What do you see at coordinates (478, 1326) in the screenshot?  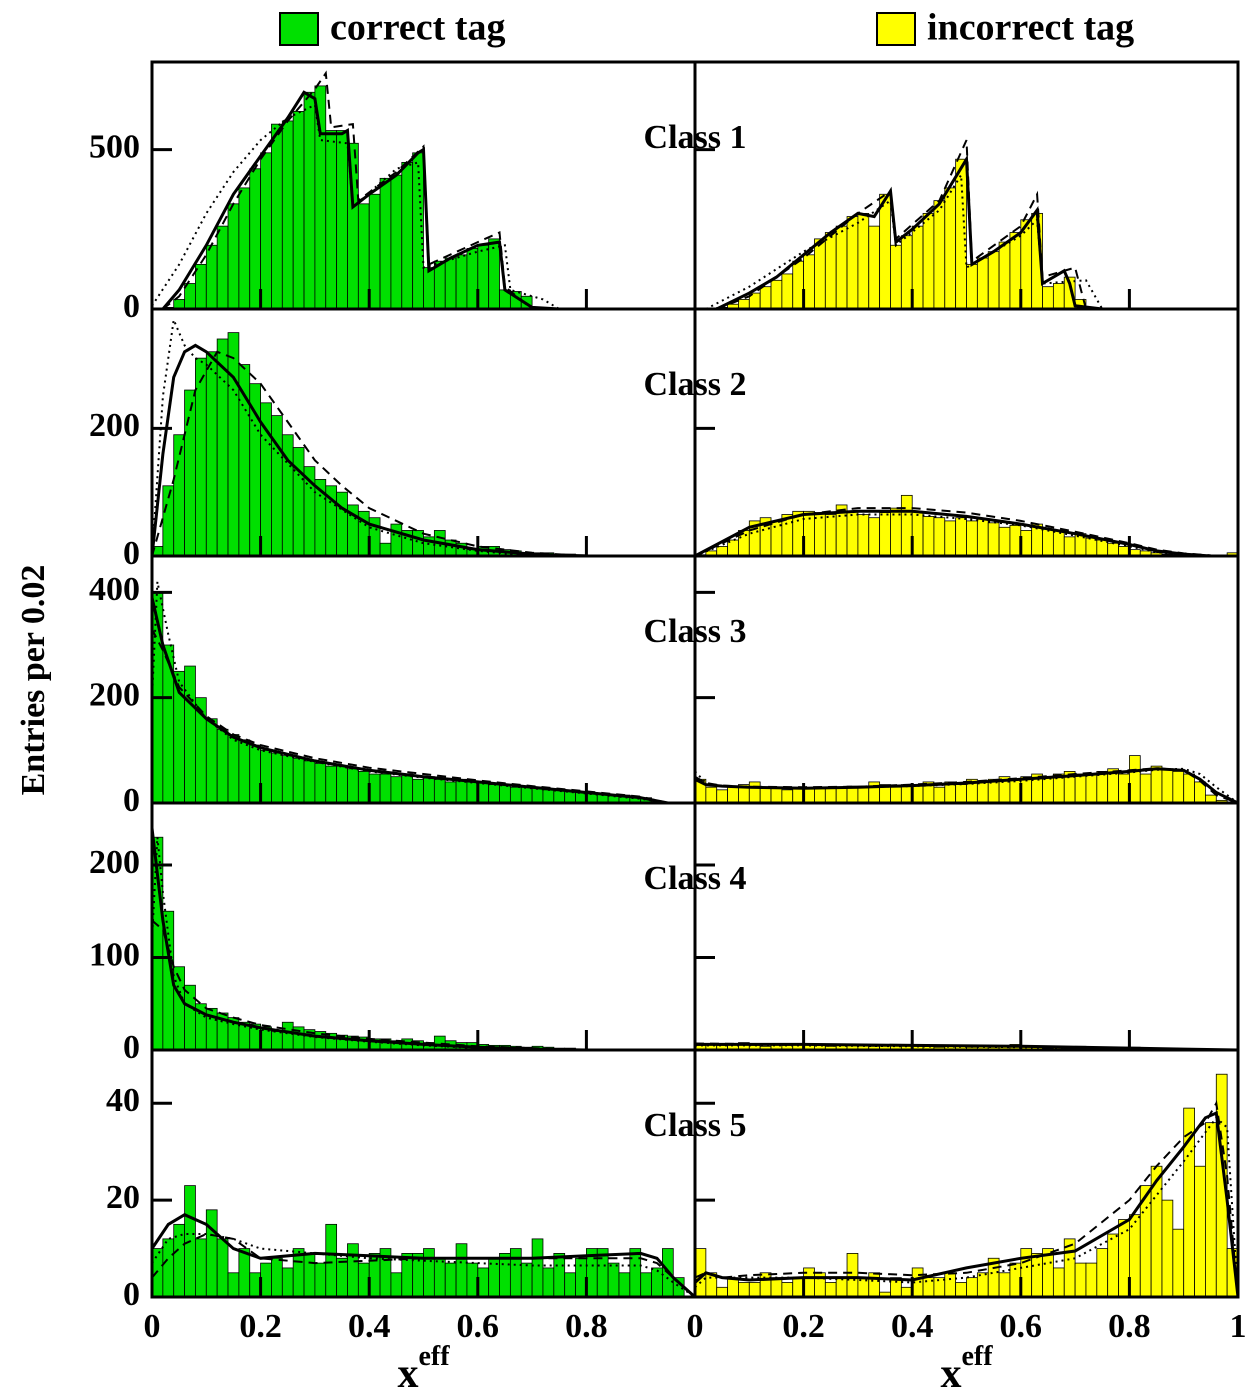 I see `x-tick-label: 0.6` at bounding box center [478, 1326].